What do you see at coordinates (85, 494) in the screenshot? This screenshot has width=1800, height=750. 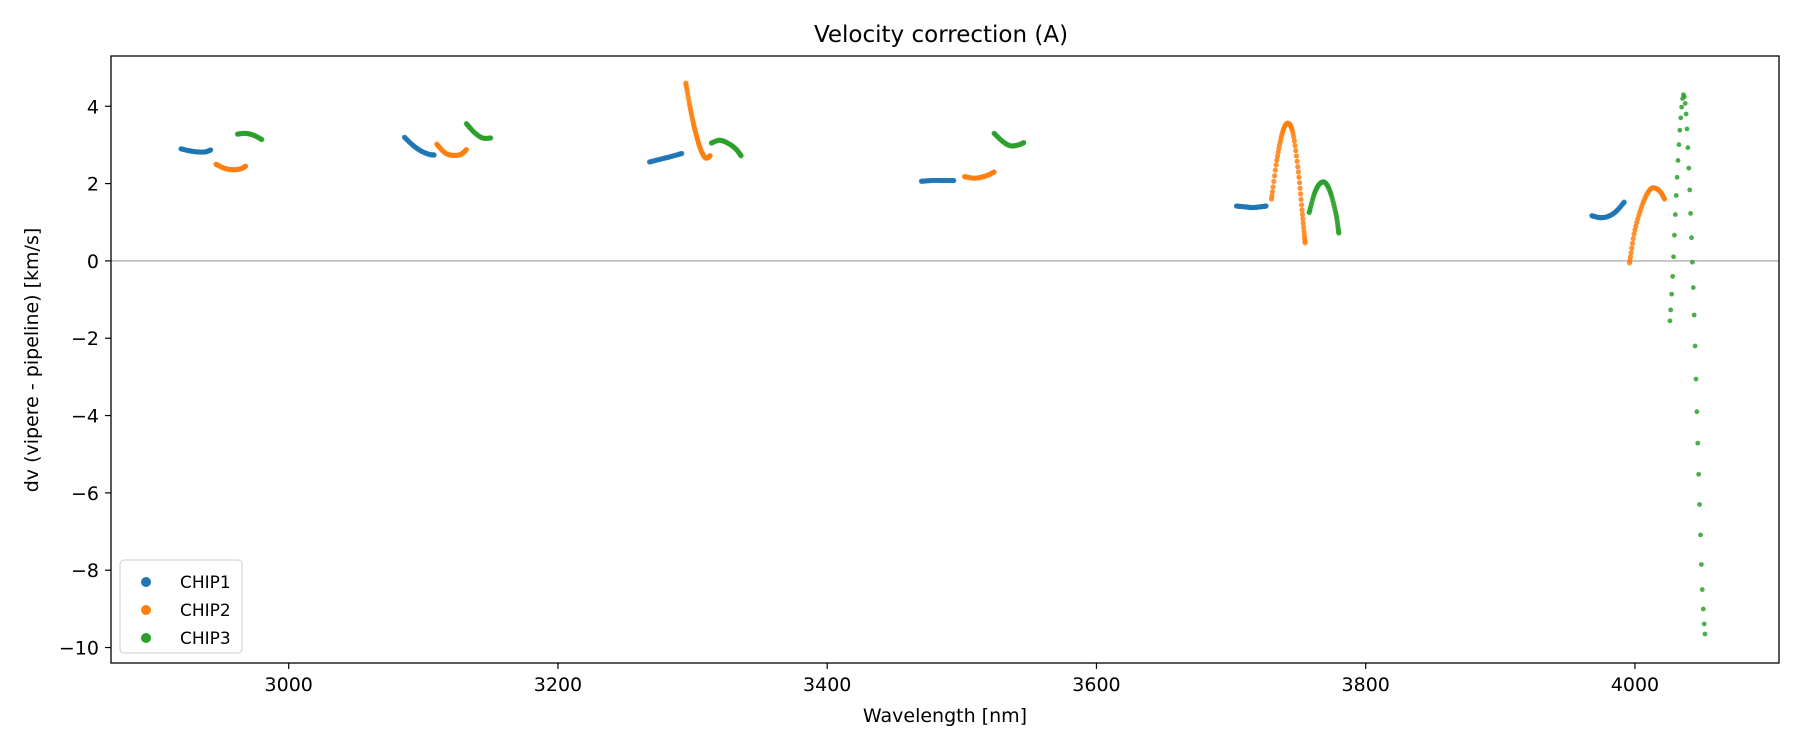 I see `y-tick-label: −6` at bounding box center [85, 494].